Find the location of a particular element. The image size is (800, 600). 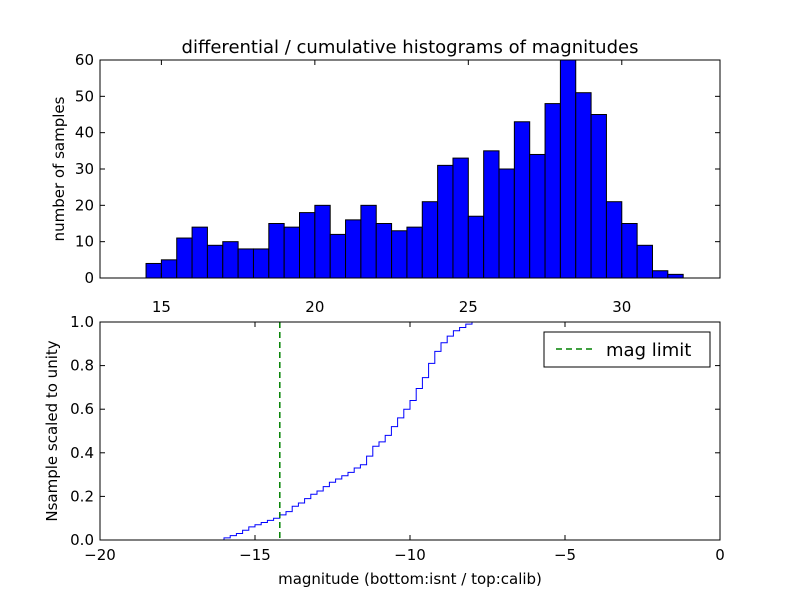

bottom-x-tick-label: −15 is located at coordinates (255, 555).